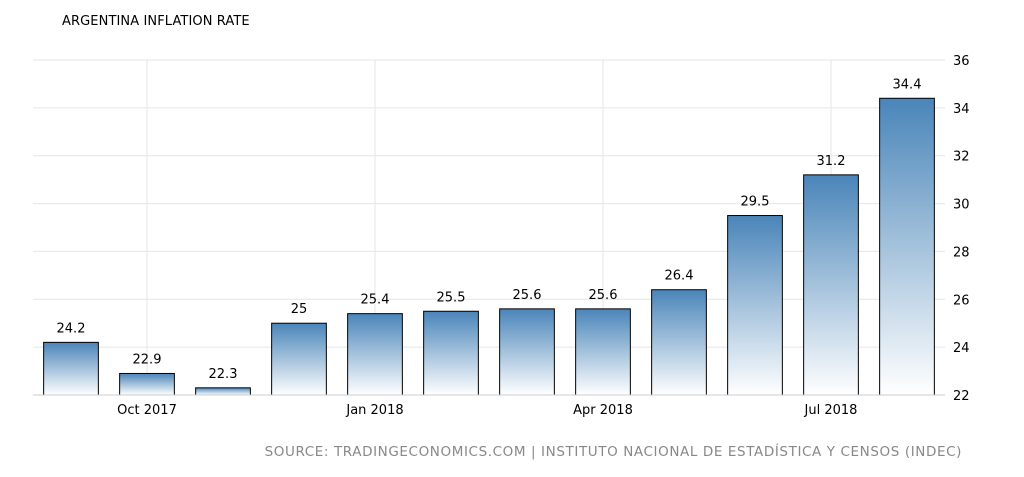 The width and height of the screenshot is (1024, 477). Describe the element at coordinates (831, 410) in the screenshot. I see `x-tick-label: Jul 2018` at that location.